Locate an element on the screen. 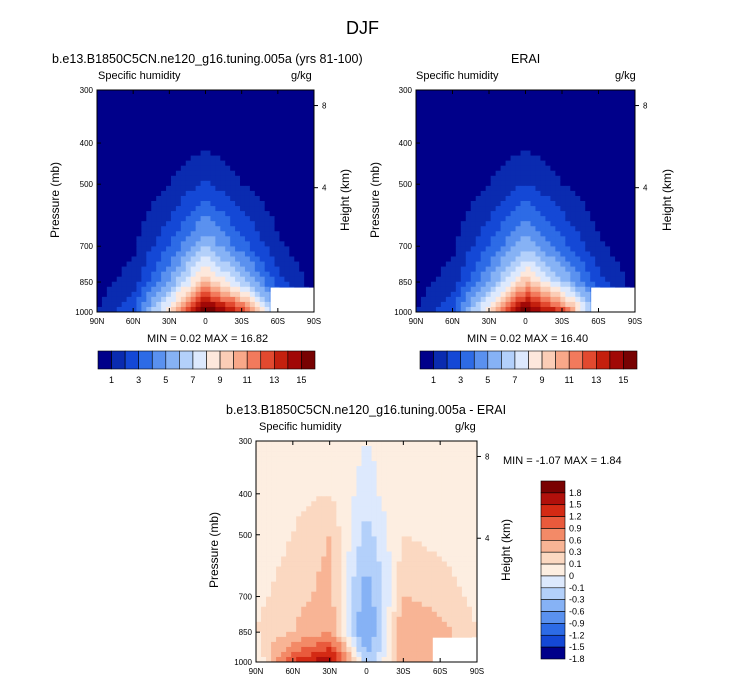 The height and width of the screenshot is (686, 733). colorbar-label: 15 is located at coordinates (301, 380).